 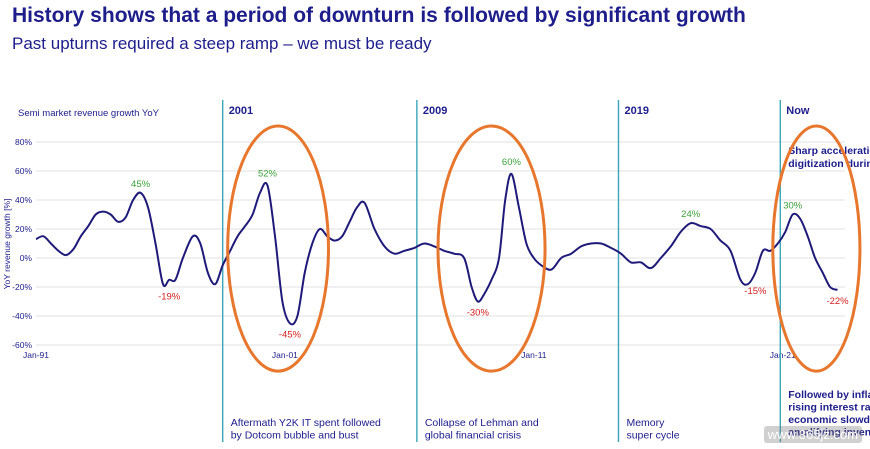 I want to click on trough-label: -22%, so click(x=837, y=301).